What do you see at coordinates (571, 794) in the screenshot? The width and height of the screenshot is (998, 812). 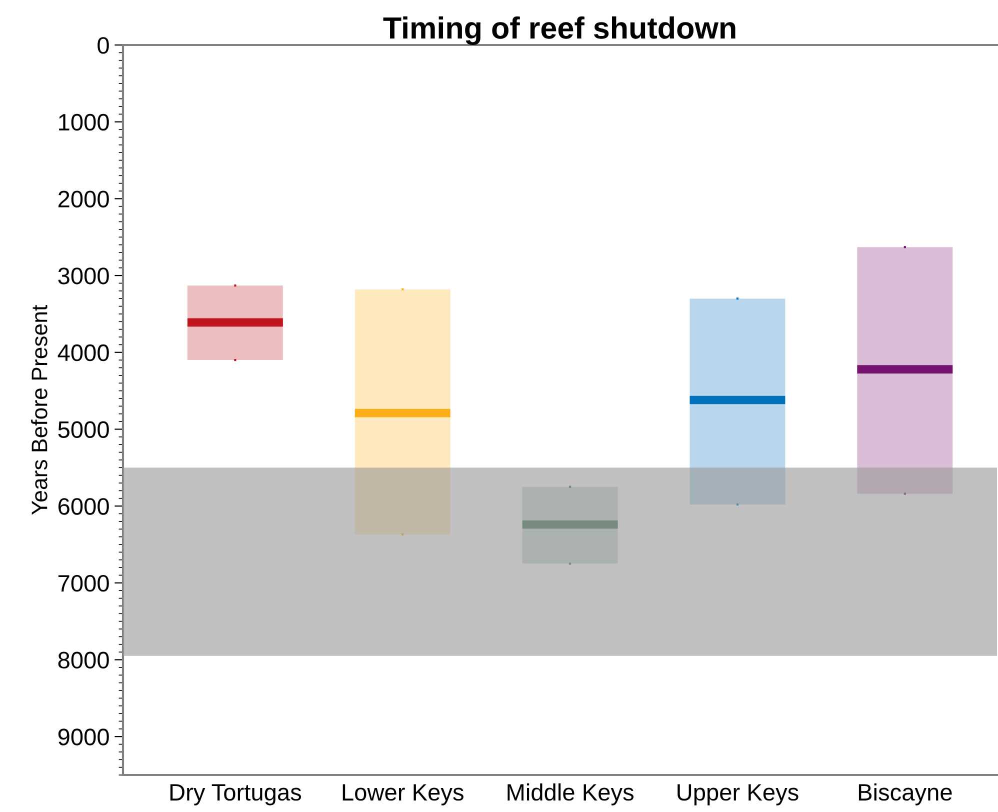 I see `x-tick-label: Middle Keys` at bounding box center [571, 794].